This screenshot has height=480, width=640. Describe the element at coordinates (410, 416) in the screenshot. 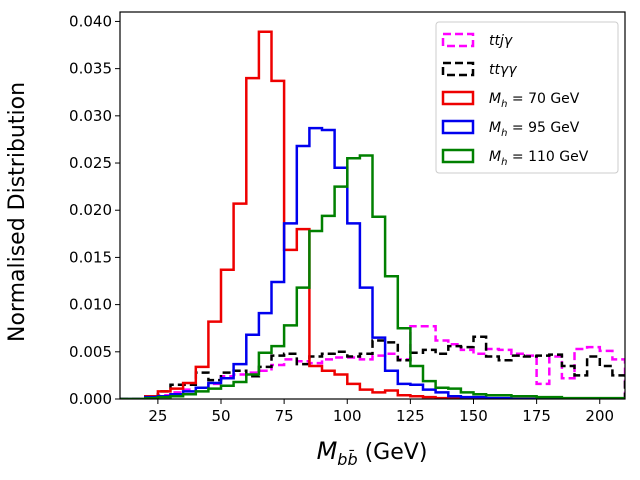

I see `x-tick-label: 125` at that location.